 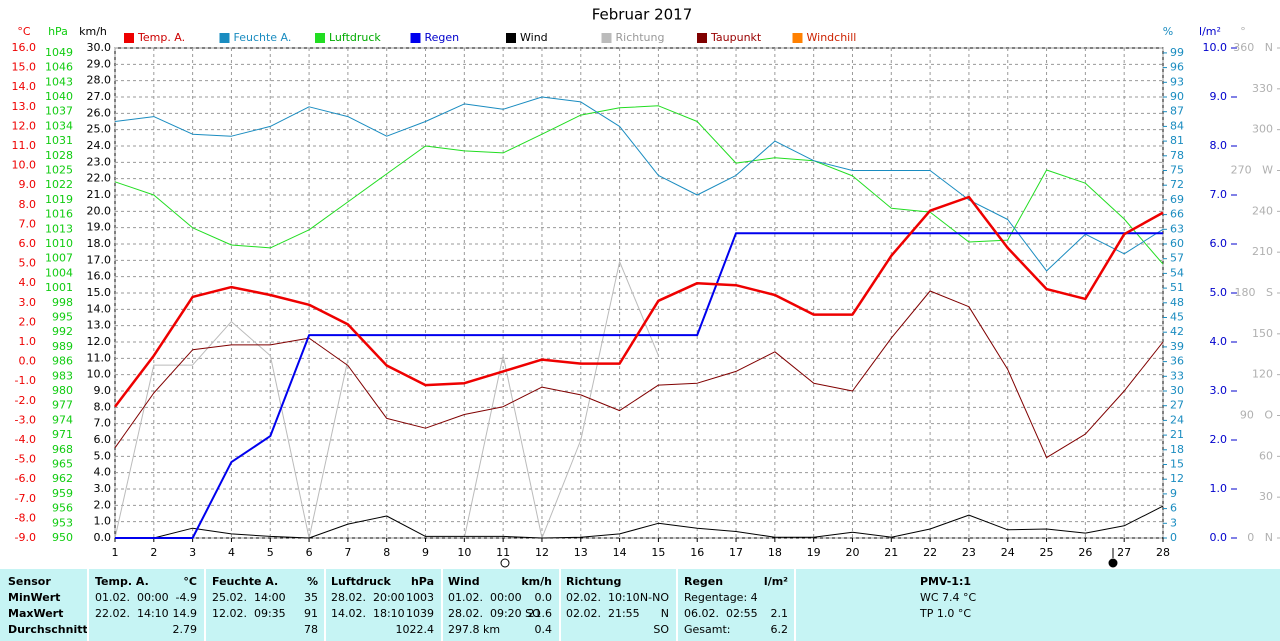 I want to click on y-tick-label: 30.0, so click(x=99, y=47).